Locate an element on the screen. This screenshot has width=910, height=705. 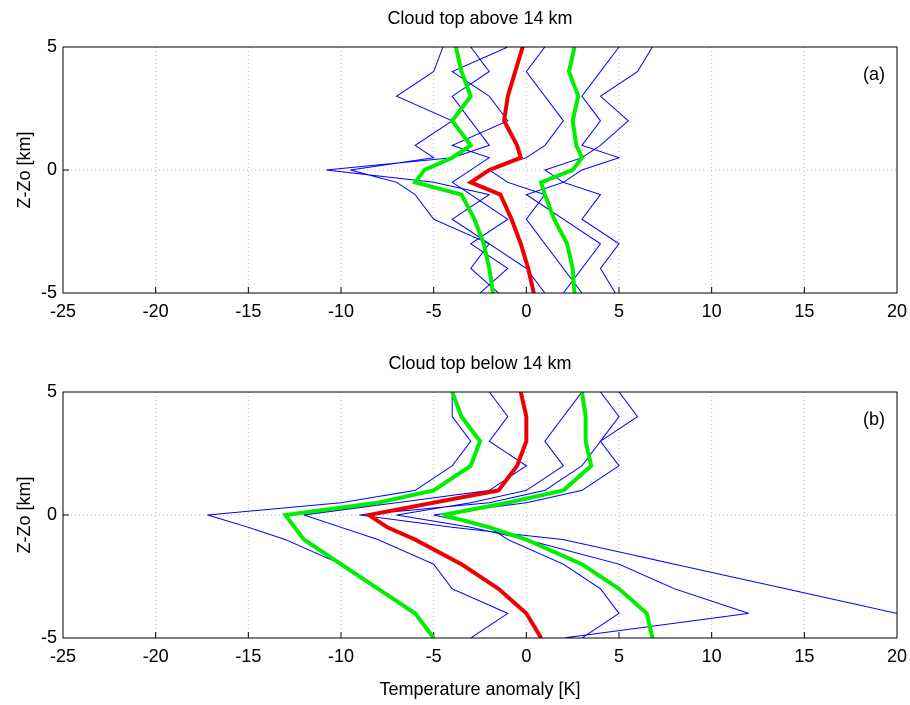
chart-title: Cloud top below 14 km is located at coordinates (479, 363).